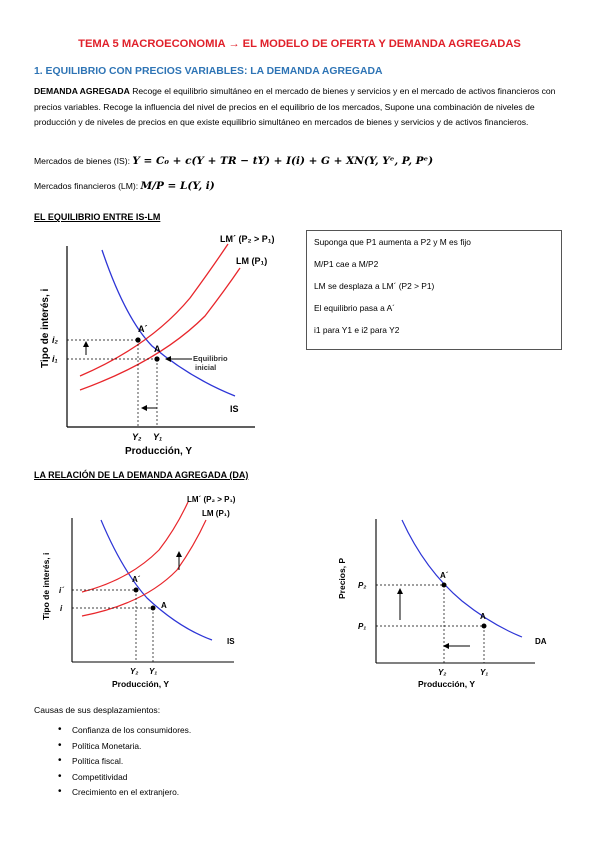 The image size is (599, 848). Describe the element at coordinates (61, 608) in the screenshot. I see `tick-i: i` at that location.